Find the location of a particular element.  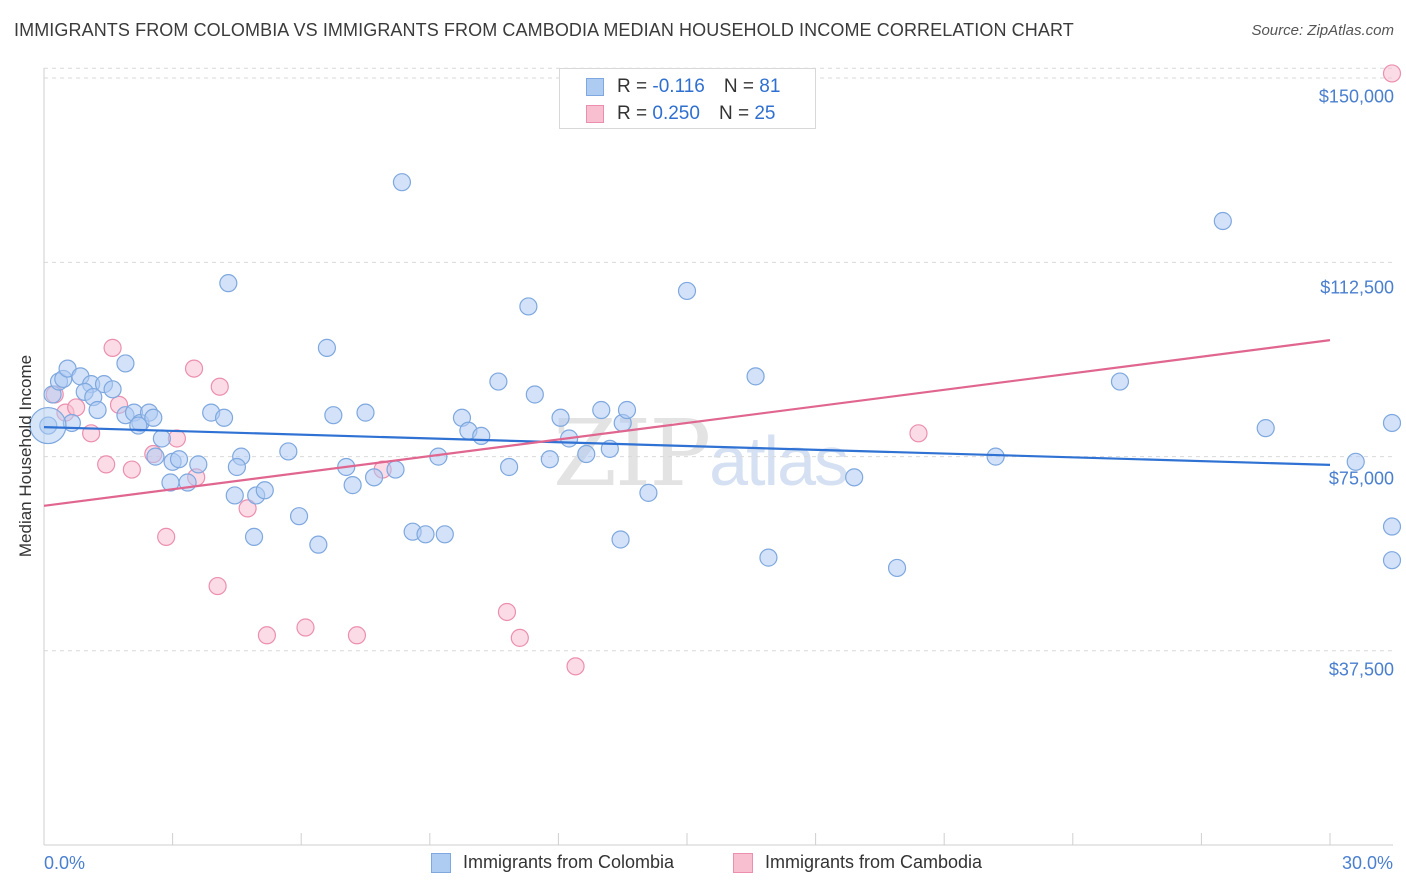

cambodia-swatch is located at coordinates (595, 114).